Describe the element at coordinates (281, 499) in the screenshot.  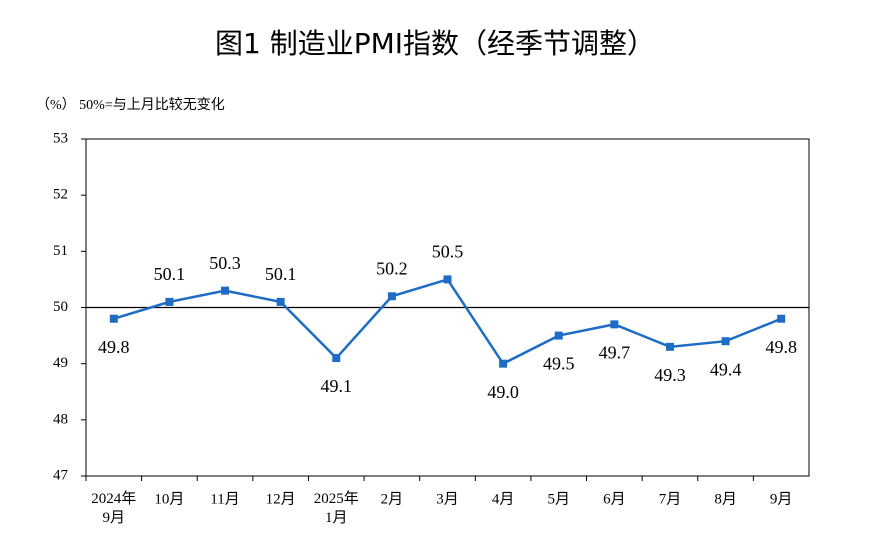
I see `x-tick-label: 12月` at that location.